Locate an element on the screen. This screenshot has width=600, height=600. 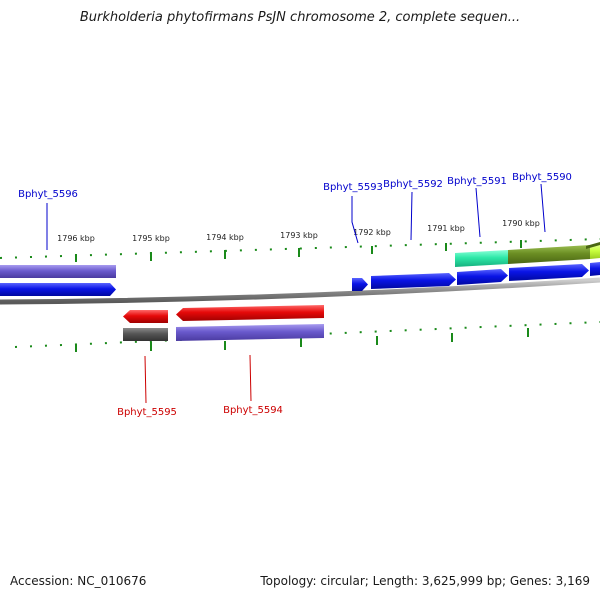
svg-text: Bphyt_5592 is located at coordinates (413, 184).